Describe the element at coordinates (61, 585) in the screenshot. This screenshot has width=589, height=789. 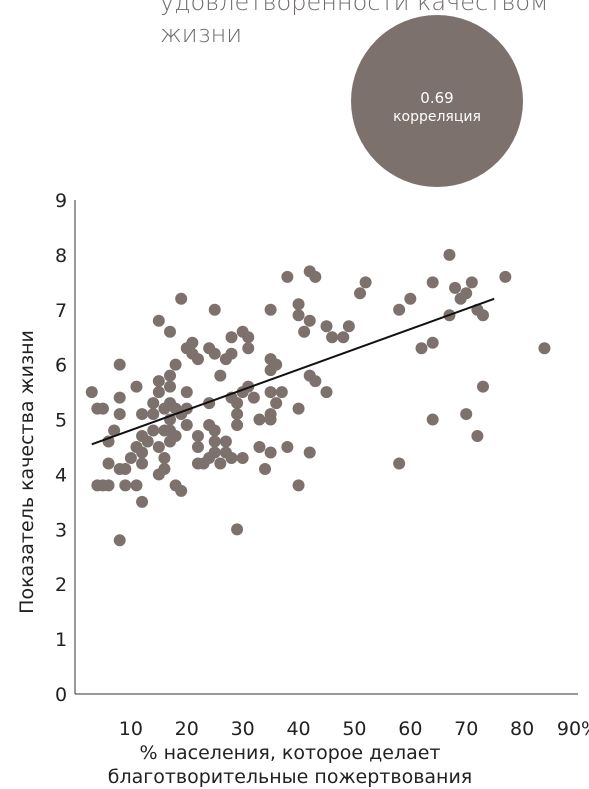
I see `y-tick-label: 2` at that location.